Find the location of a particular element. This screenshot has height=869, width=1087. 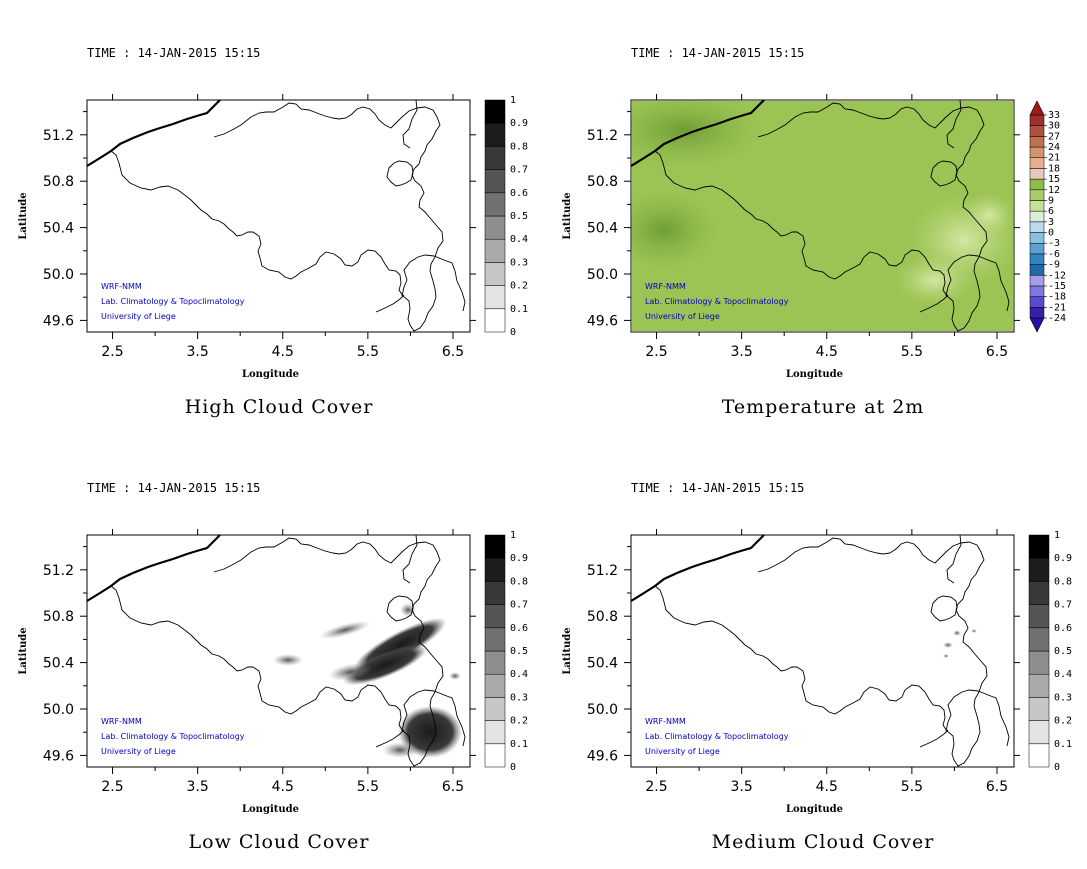

colorbar-label: 0.9 is located at coordinates (519, 123).